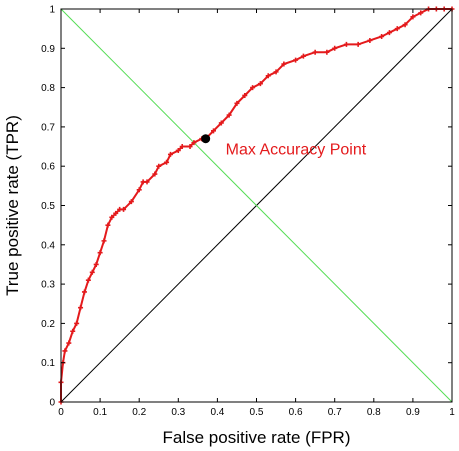 Image resolution: width=459 pixels, height=451 pixels. What do you see at coordinates (335, 412) in the screenshot?
I see `x-tick-label: 0.7` at bounding box center [335, 412].